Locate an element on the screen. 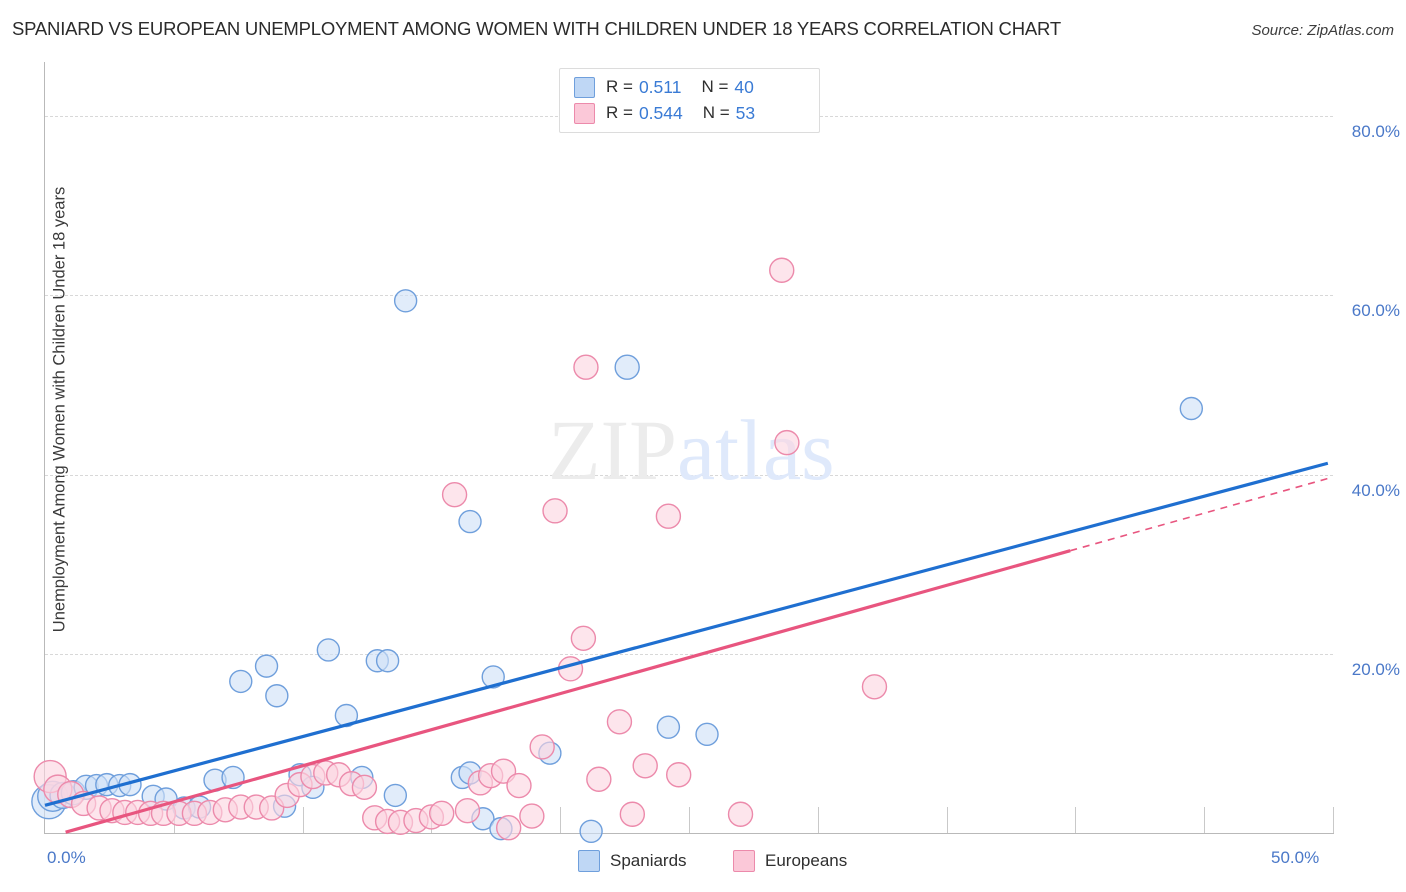 The width and height of the screenshot is (1406, 892). source-attribution: Source: ZipAtlas.com is located at coordinates (1322, 30).